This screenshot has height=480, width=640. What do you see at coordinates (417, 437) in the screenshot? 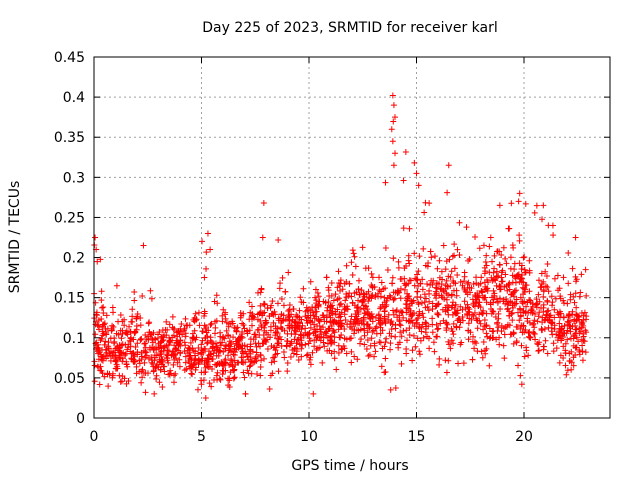
I see `x-tick-label: 15` at bounding box center [417, 437].